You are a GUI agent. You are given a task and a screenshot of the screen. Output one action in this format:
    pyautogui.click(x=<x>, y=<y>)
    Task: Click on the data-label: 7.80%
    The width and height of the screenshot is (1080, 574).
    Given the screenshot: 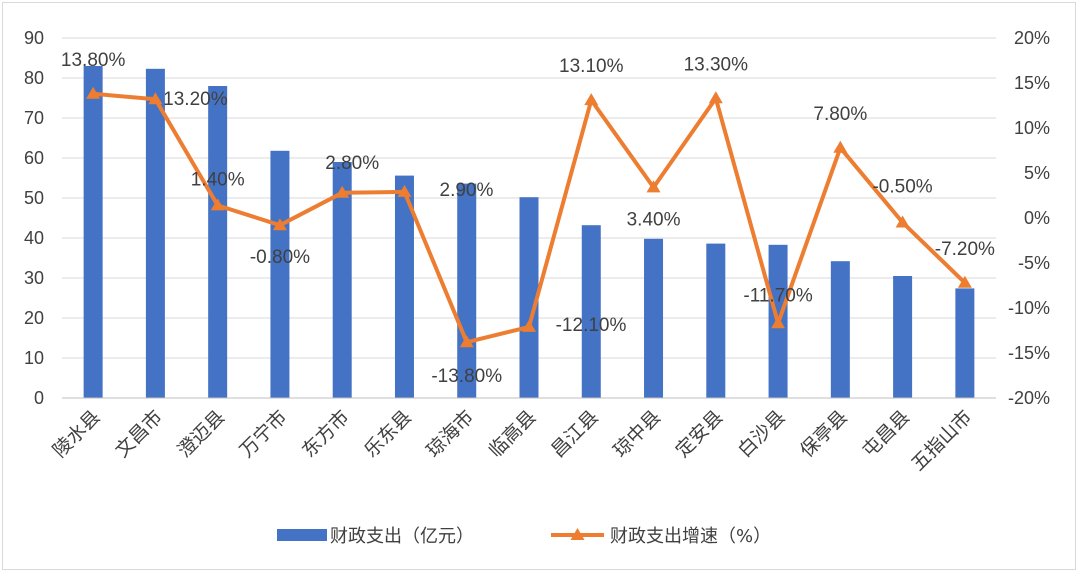 What is the action you would take?
    pyautogui.click(x=840, y=114)
    